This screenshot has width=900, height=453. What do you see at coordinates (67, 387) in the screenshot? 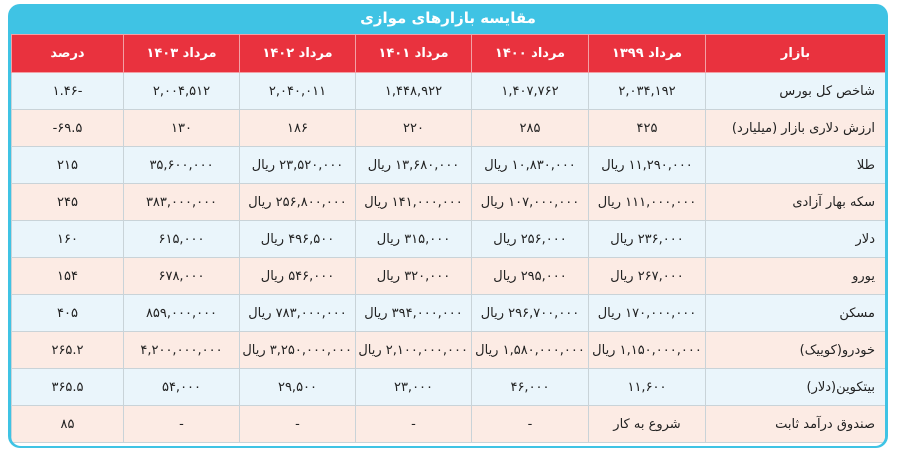
I see `cell: ۳۶۵.۵` at bounding box center [67, 387].